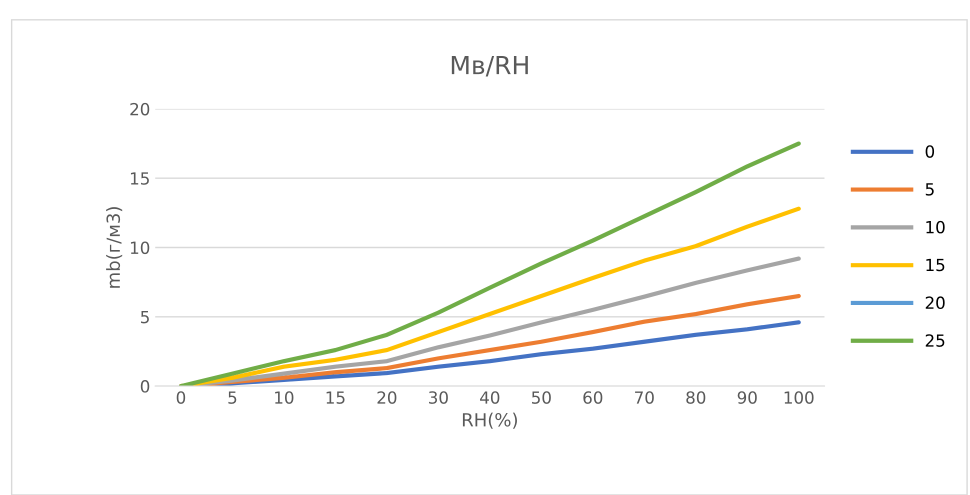 The width and height of the screenshot is (970, 495). What do you see at coordinates (935, 303) in the screenshot?
I see `legend-label: 20` at bounding box center [935, 303].